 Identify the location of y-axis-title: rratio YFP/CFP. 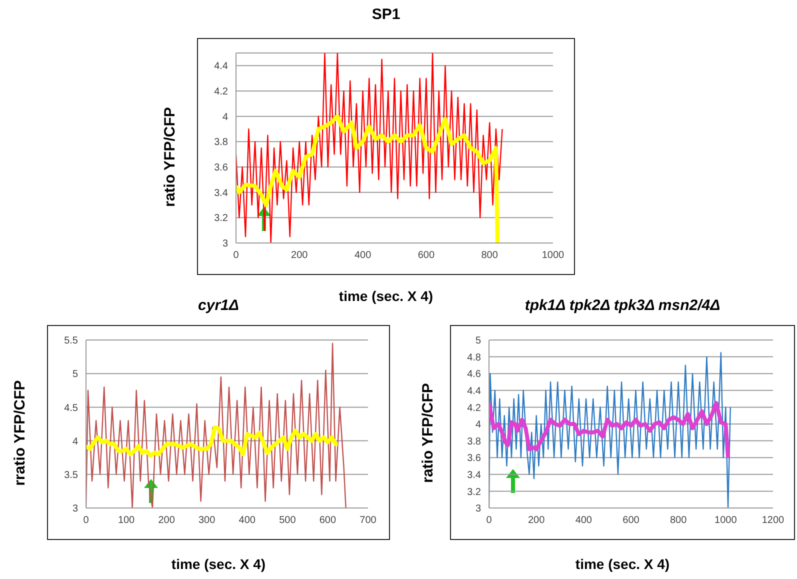
(20, 433).